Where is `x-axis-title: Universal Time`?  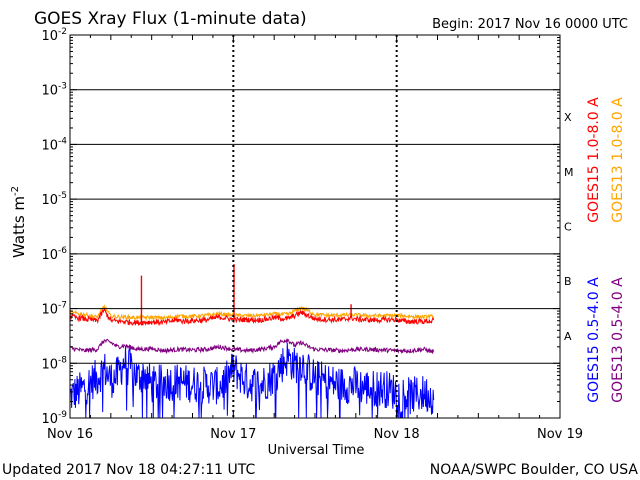 x-axis-title: Universal Time is located at coordinates (316, 450).